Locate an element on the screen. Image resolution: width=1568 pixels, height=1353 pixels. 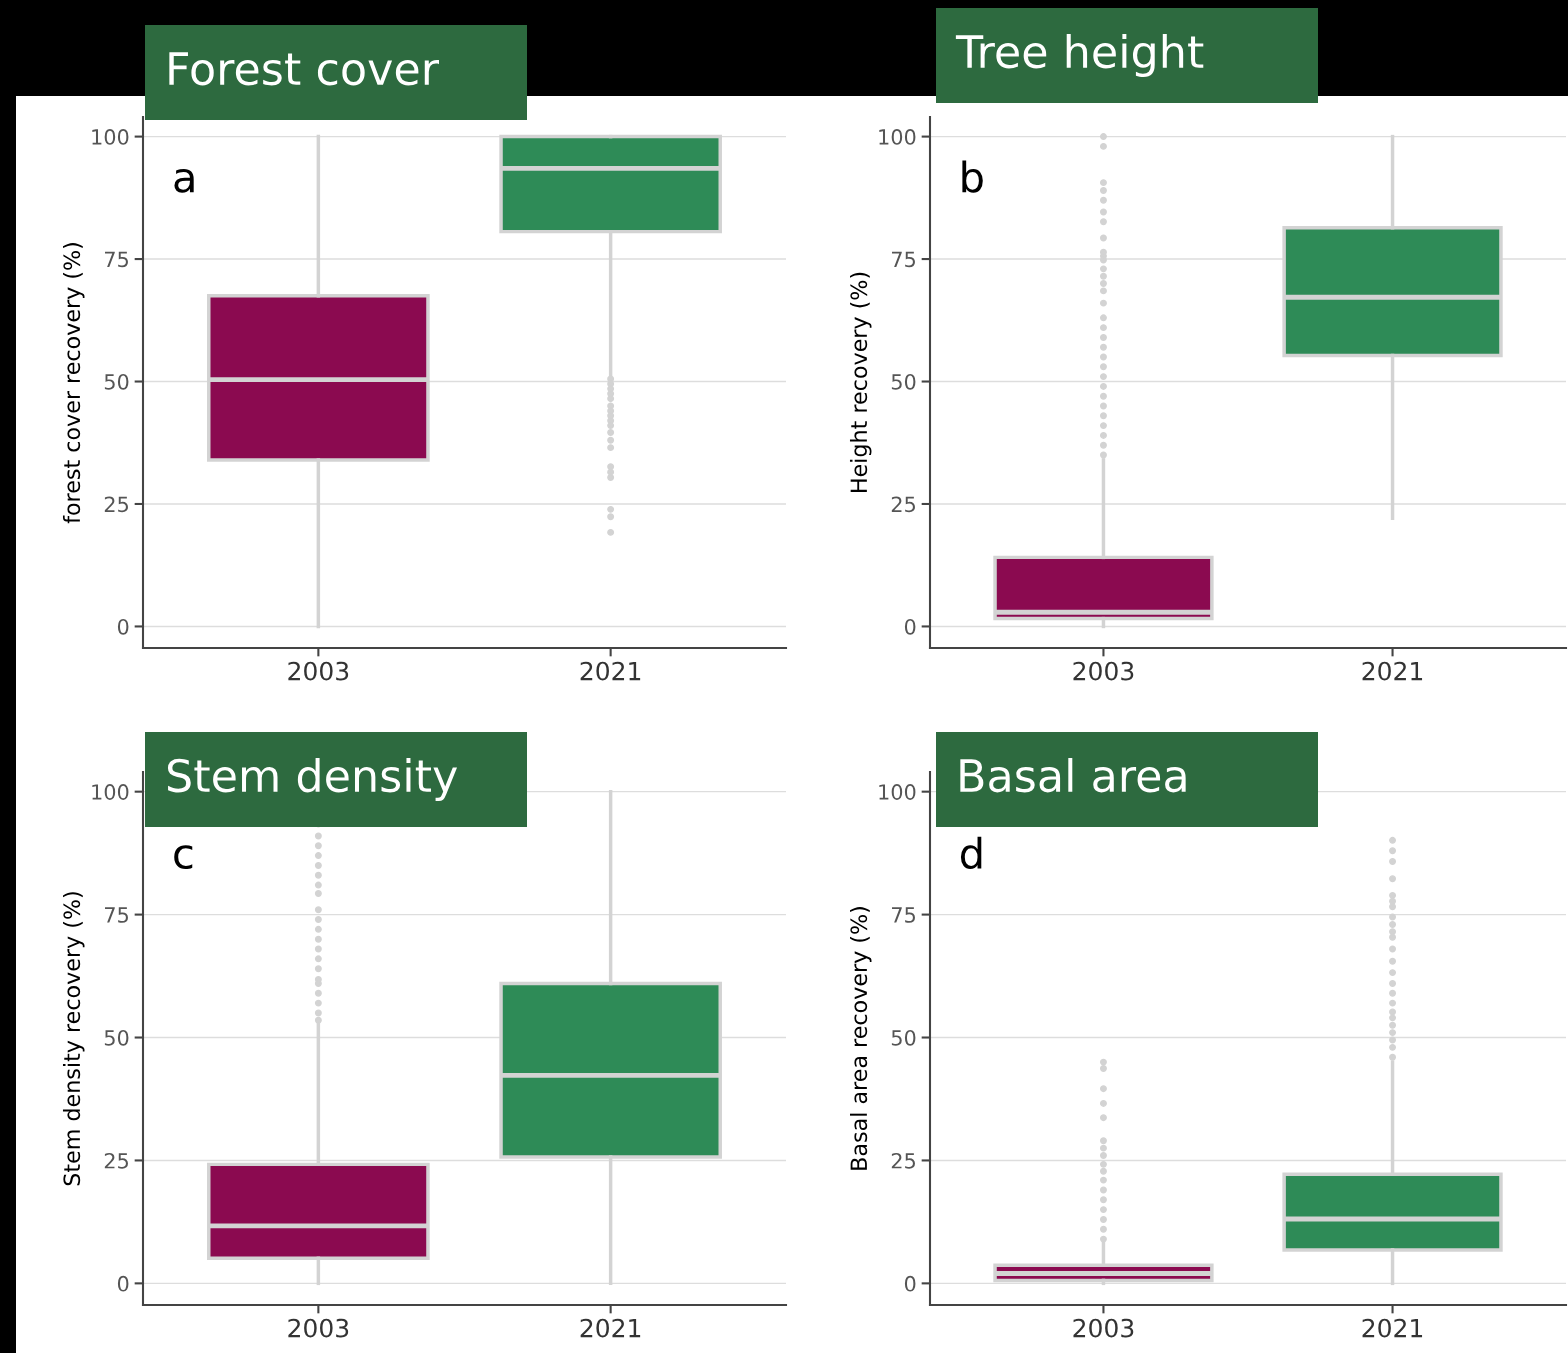
chart-title: Stem density is located at coordinates (312, 779).